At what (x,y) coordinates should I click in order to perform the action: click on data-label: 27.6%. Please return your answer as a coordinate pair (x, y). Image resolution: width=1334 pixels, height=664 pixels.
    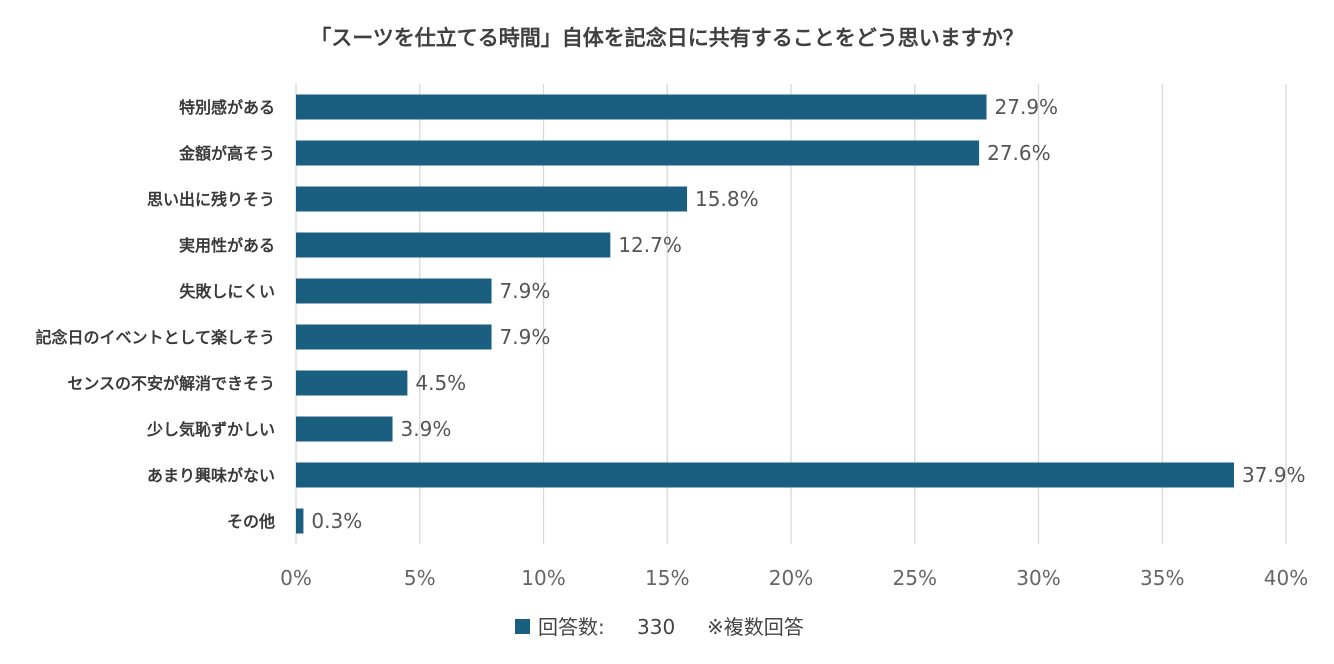
    Looking at the image, I should click on (1019, 153).